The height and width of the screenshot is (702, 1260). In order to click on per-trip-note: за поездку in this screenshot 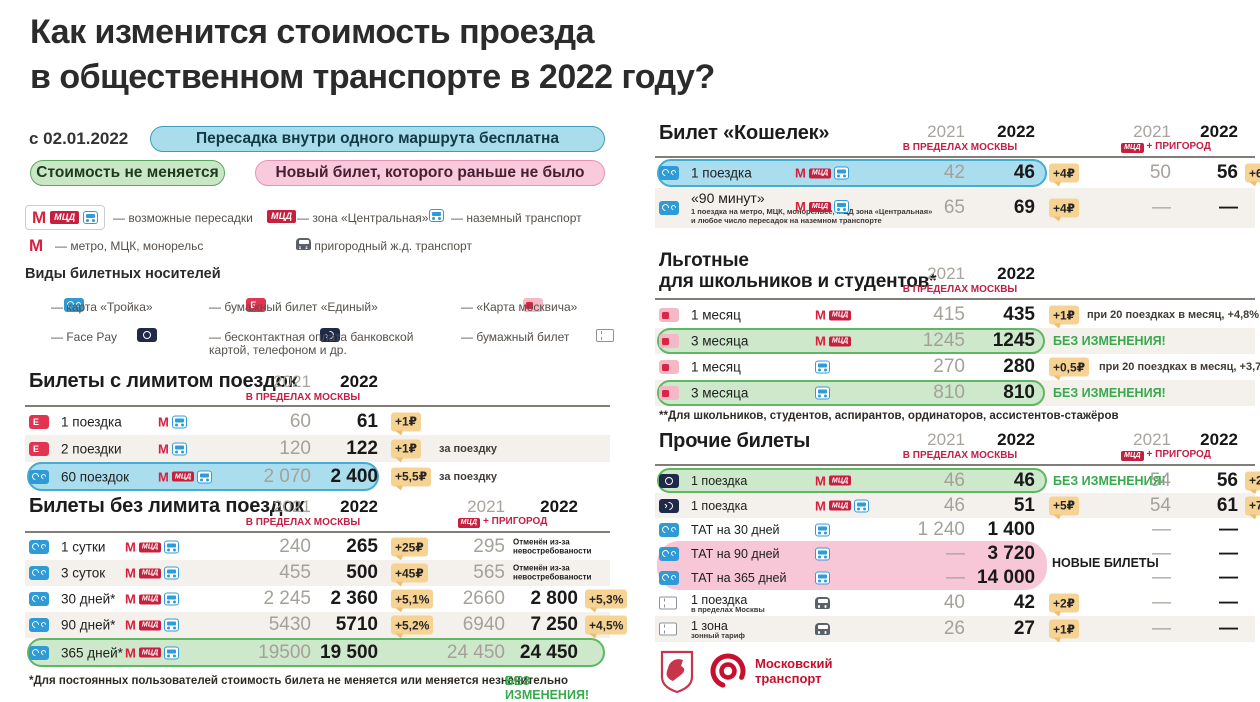, I will do `click(468, 448)`.